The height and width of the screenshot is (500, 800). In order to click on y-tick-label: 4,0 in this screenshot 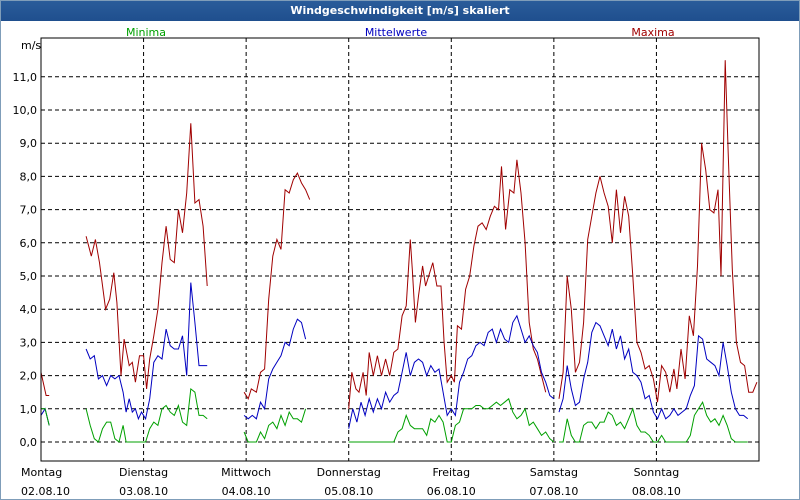, I will do `click(29, 309)`.